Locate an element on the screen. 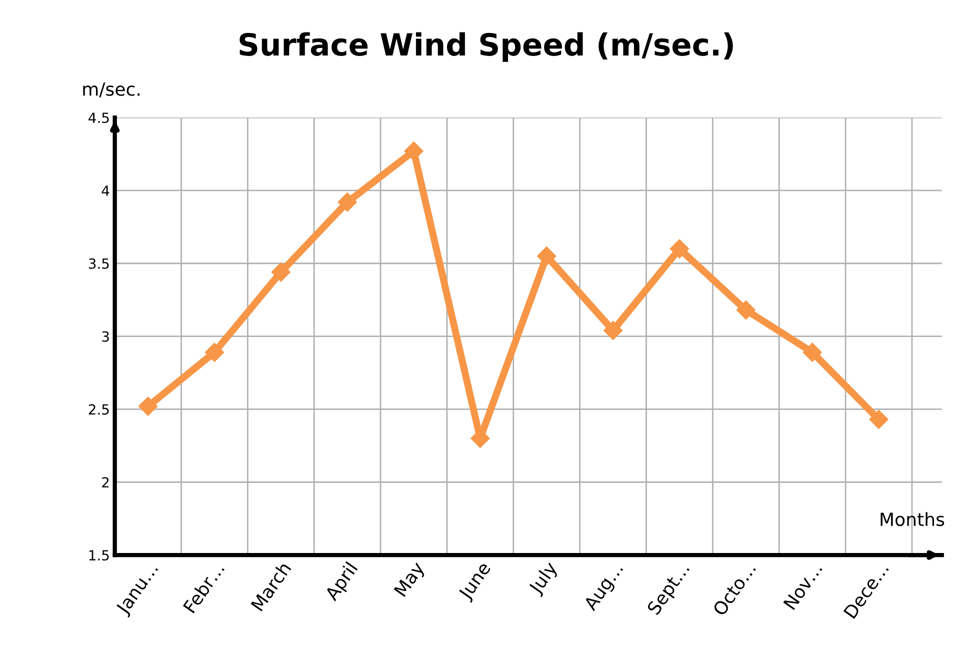  y-tick-label: 3 is located at coordinates (105, 336).